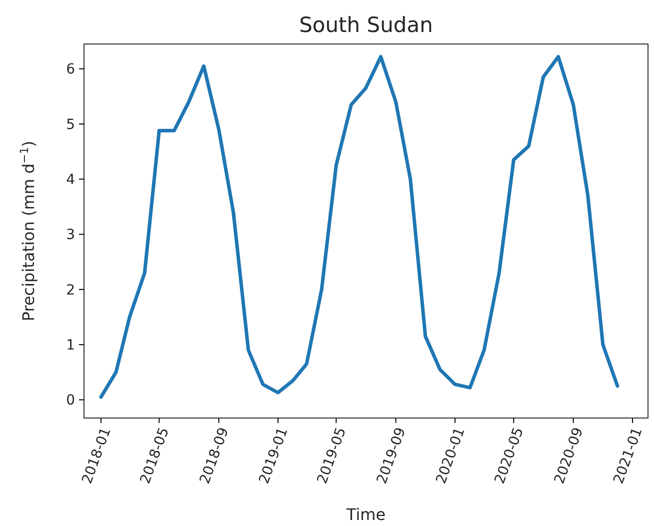  I want to click on y-tick-label: 3, so click(70, 235).